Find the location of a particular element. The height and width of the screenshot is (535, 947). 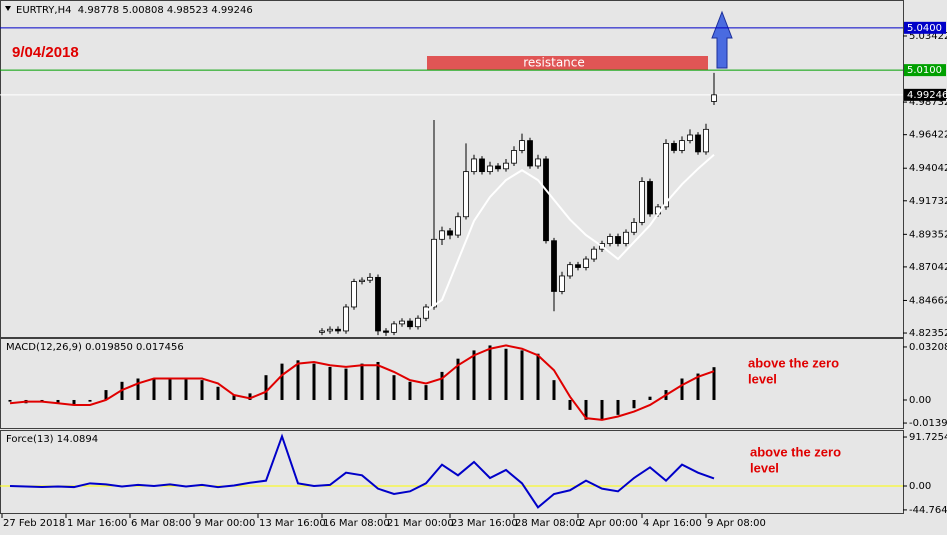

x-tick-label: 1 Mar 16:00 is located at coordinates (97, 523).